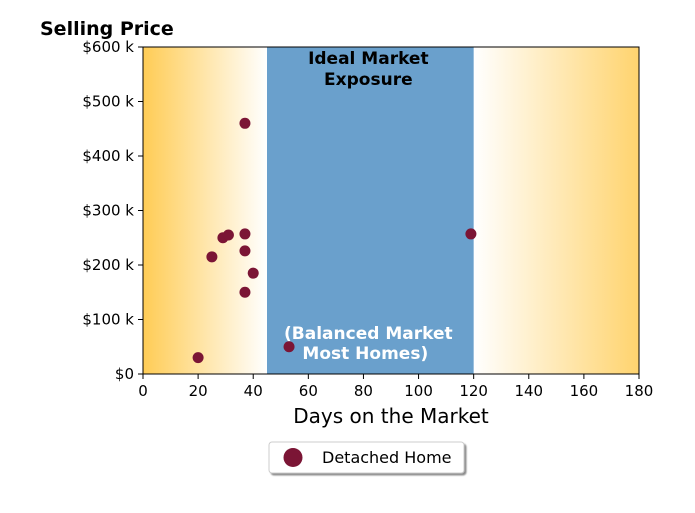 The width and height of the screenshot is (695, 513). I want to click on legend-box, so click(366, 457).